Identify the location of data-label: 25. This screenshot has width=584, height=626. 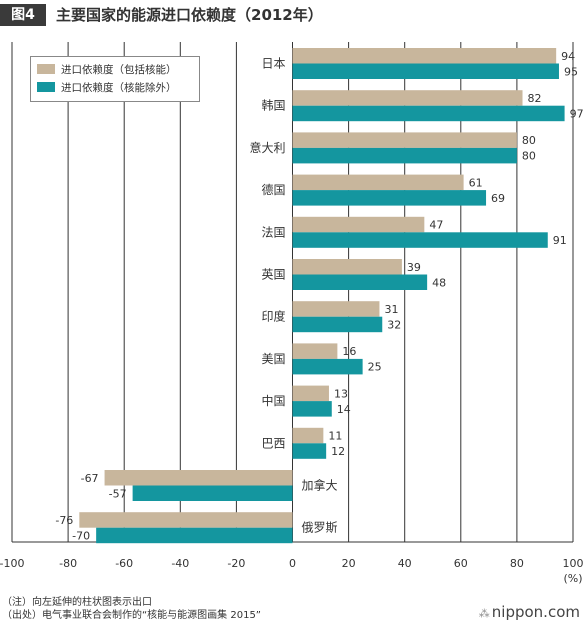
(375, 367).